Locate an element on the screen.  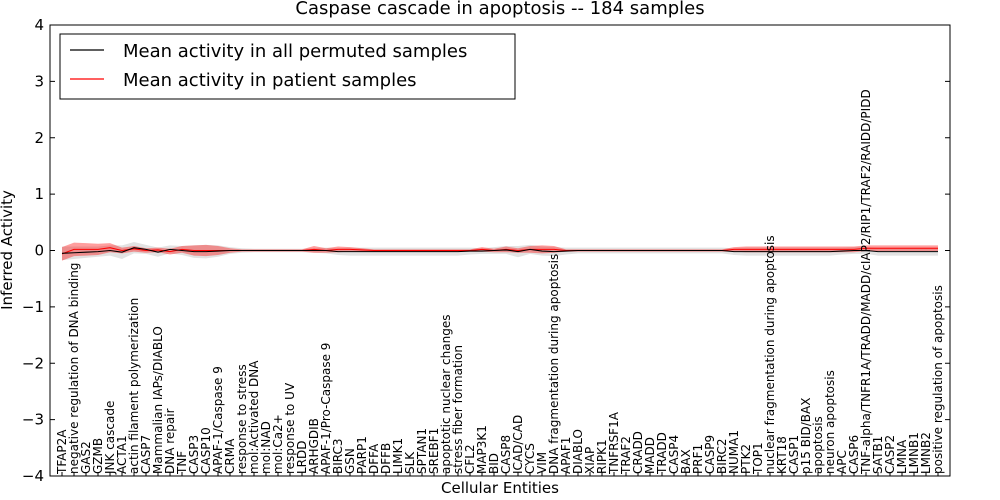
y-tick-label: 1 is located at coordinates (39, 194).